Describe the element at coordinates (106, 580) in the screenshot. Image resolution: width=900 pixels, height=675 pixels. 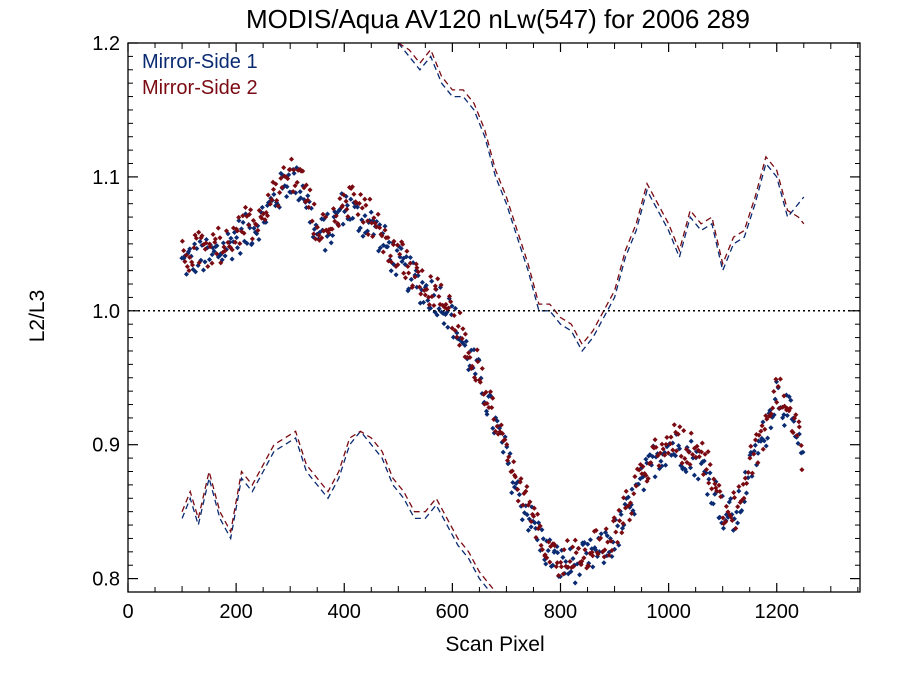
I see `y-tick-label: 0.8` at that location.